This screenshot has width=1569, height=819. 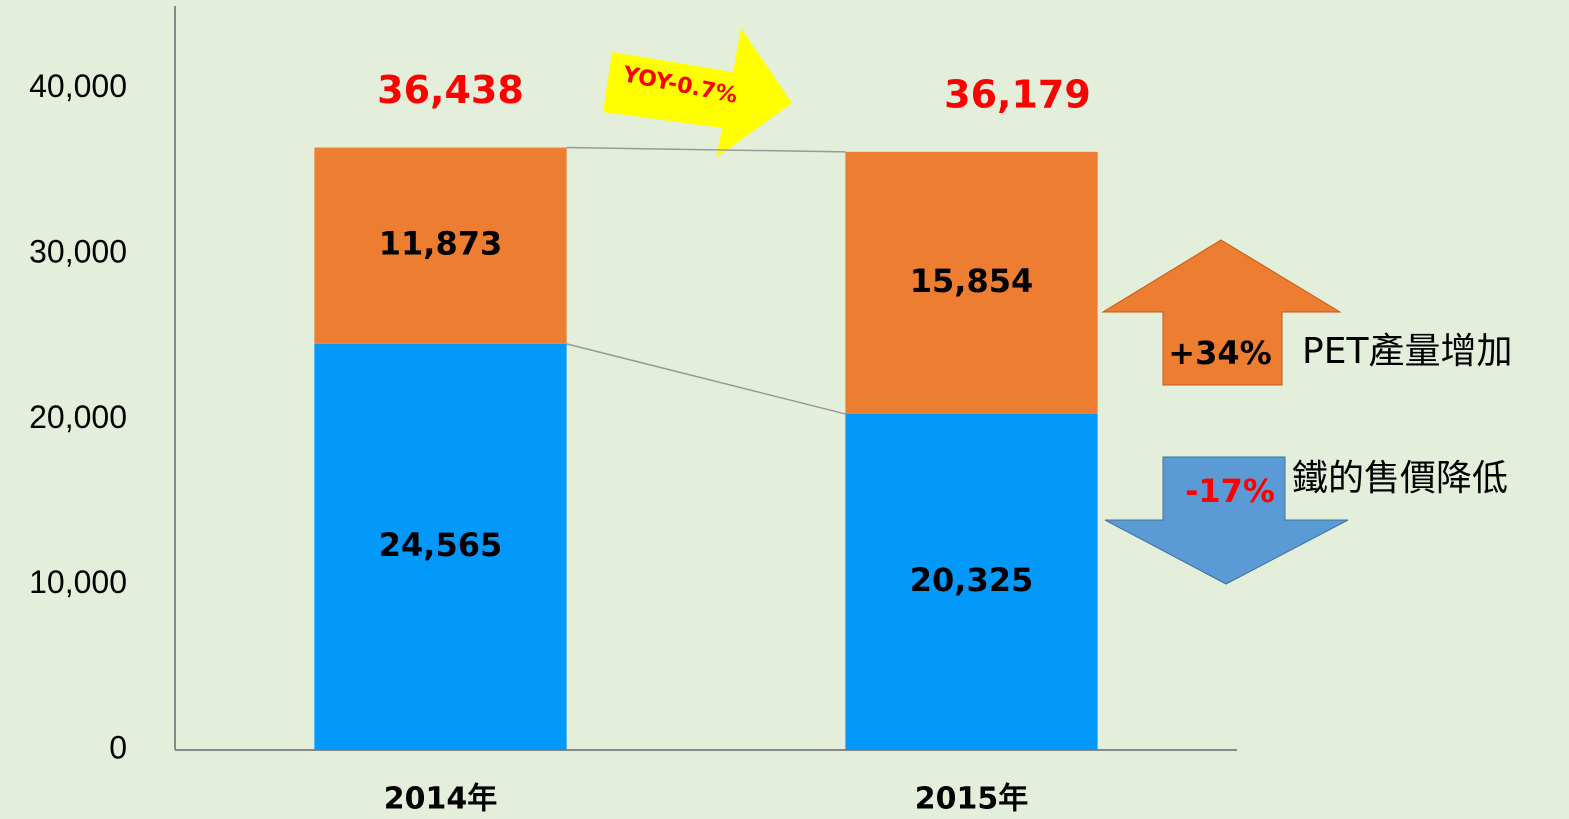 I want to click on y-tick-label: 0, so click(x=118, y=747).